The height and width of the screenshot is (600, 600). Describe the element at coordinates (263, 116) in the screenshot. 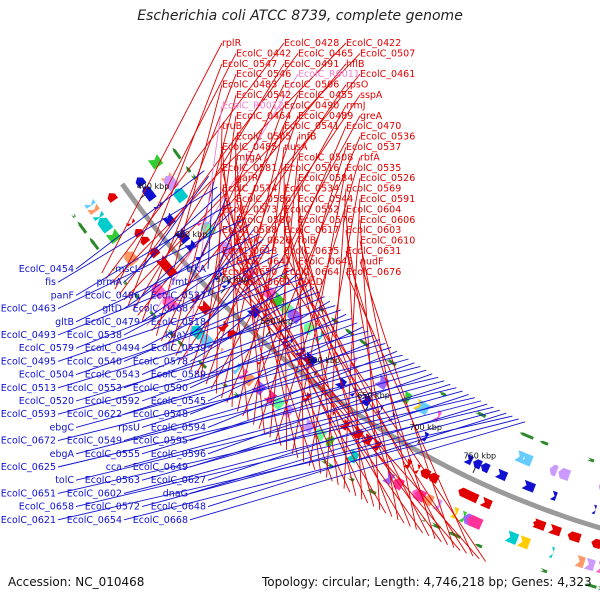

I see `gene-label: EcolC_0464` at that location.